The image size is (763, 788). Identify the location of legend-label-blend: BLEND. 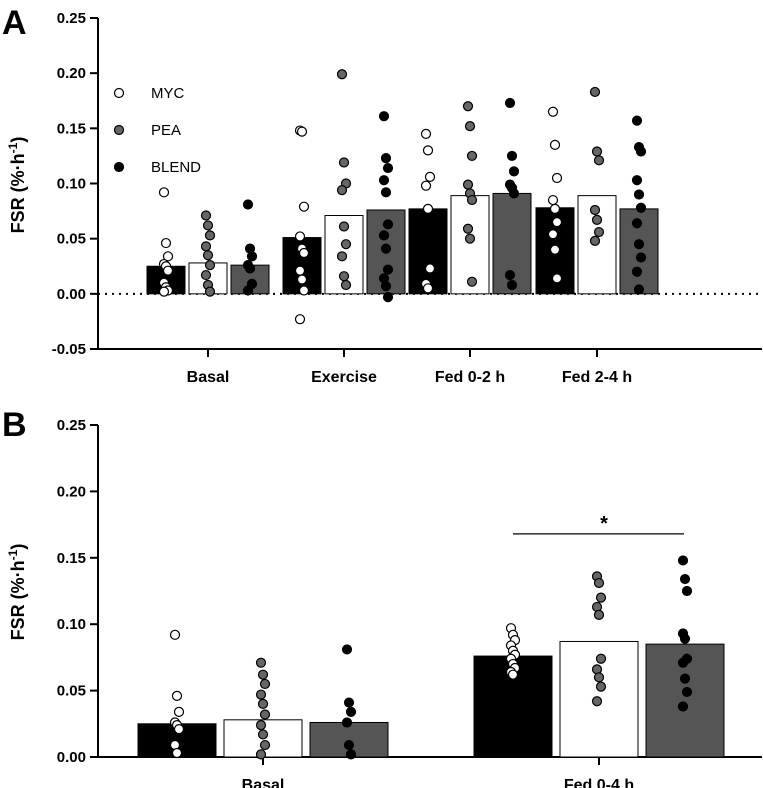
(176, 167).